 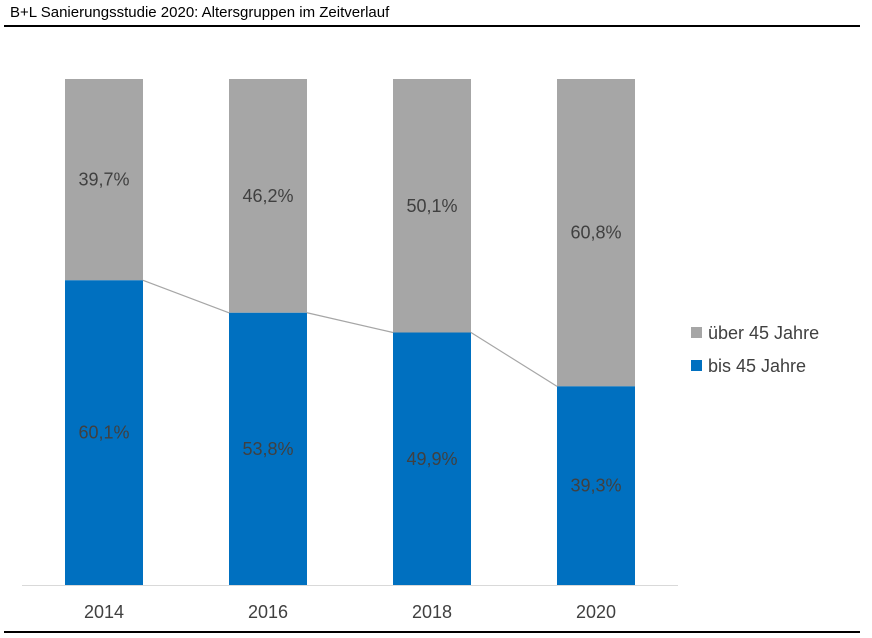 I want to click on data-label-ueber-45-2014: 39,7%, so click(x=103, y=180).